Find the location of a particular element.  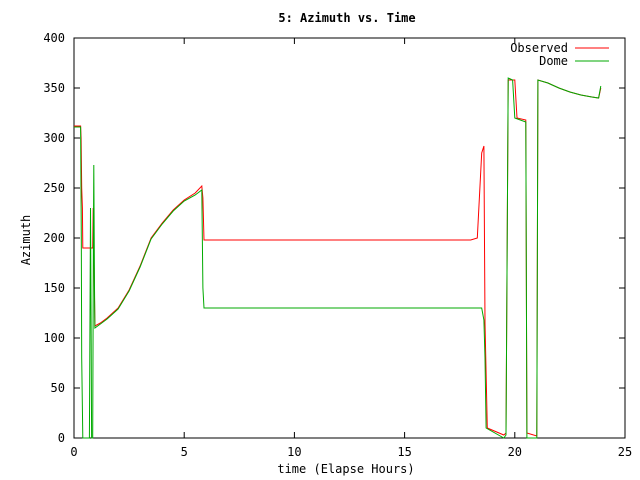

x-tick-label: 25 is located at coordinates (625, 452).